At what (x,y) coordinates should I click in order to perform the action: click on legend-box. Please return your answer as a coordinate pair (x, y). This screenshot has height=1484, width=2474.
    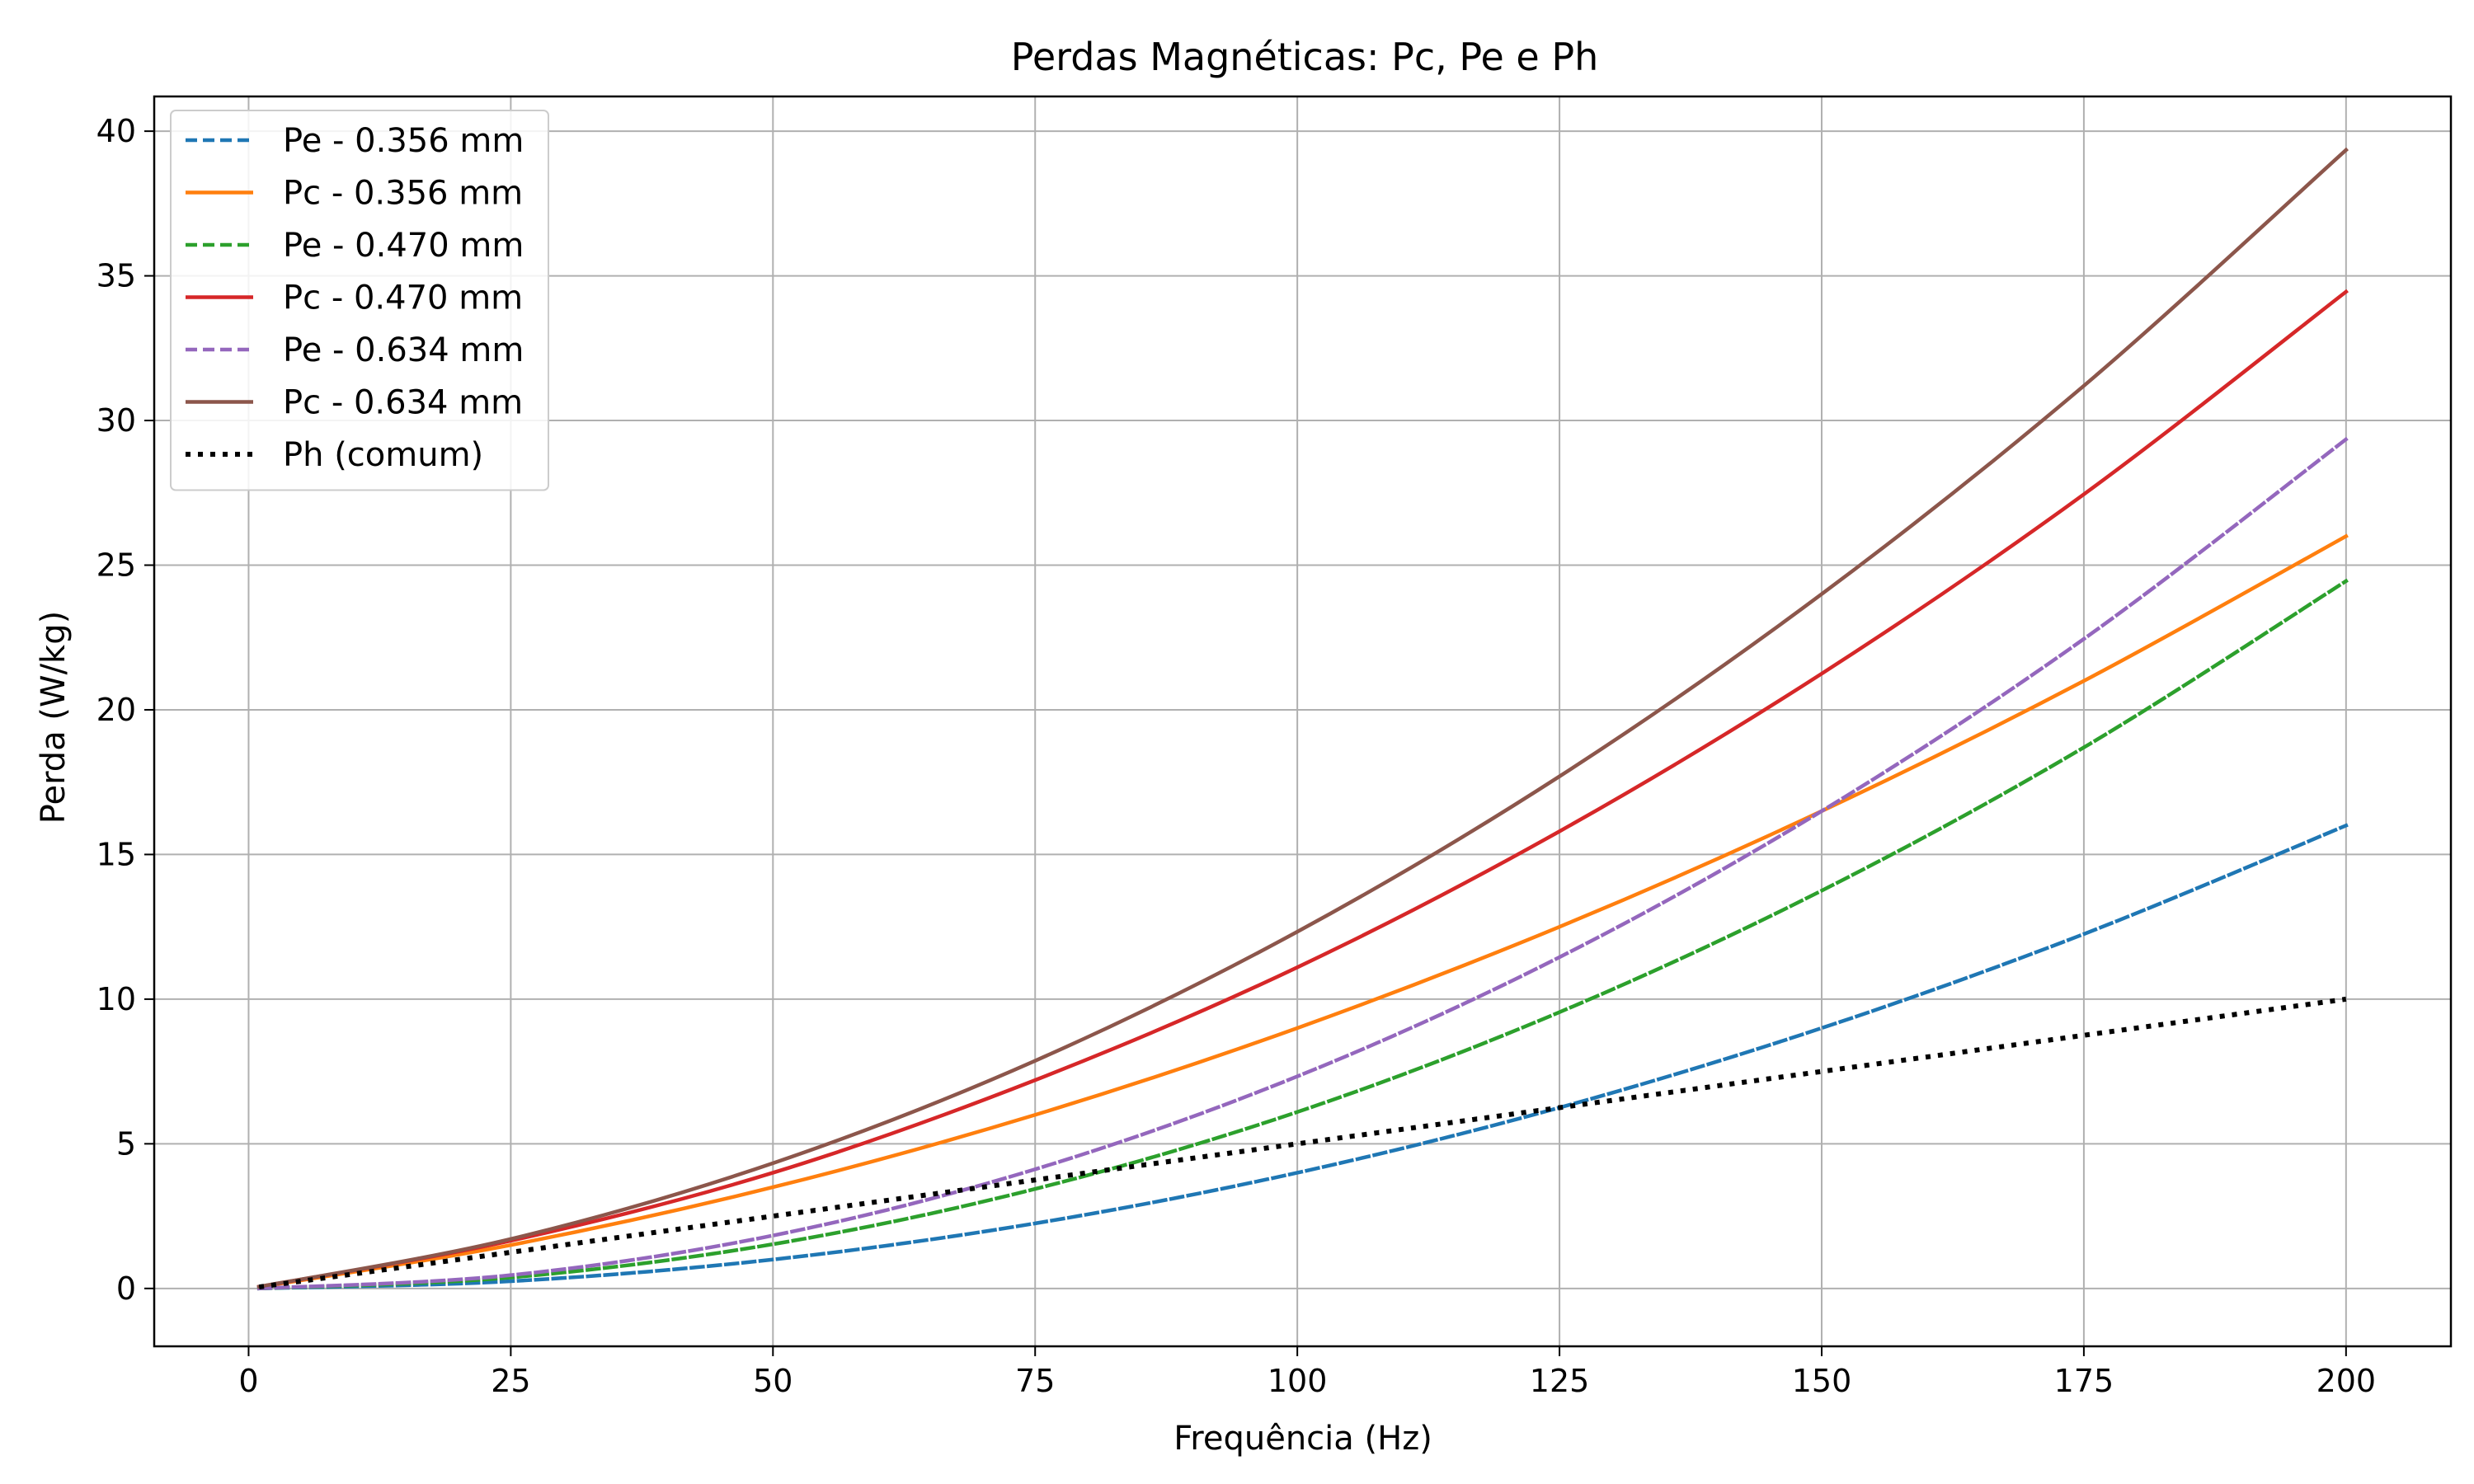
    Looking at the image, I should click on (359, 300).